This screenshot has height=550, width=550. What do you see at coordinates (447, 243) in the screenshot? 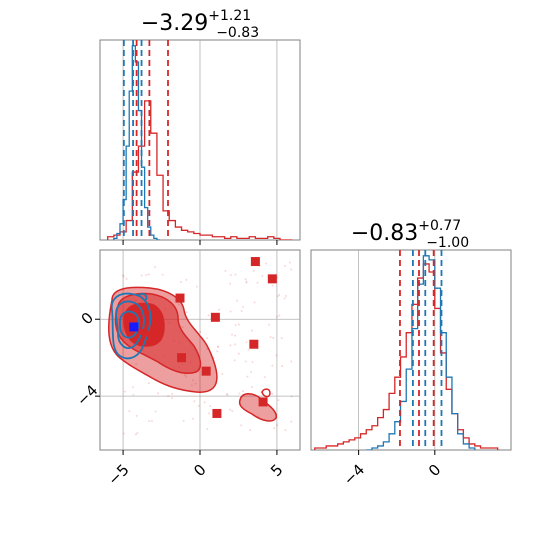
I see `panel-bottom-right-title-minus: −1.00` at bounding box center [447, 243].